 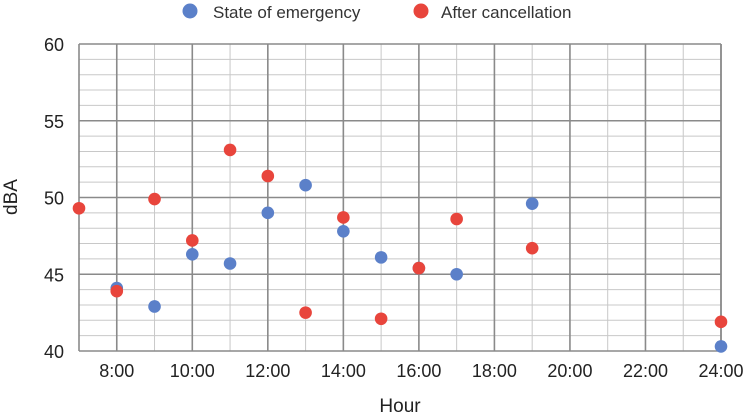 What do you see at coordinates (11, 197) in the screenshot?
I see `y-axis-title: dBA` at bounding box center [11, 197].